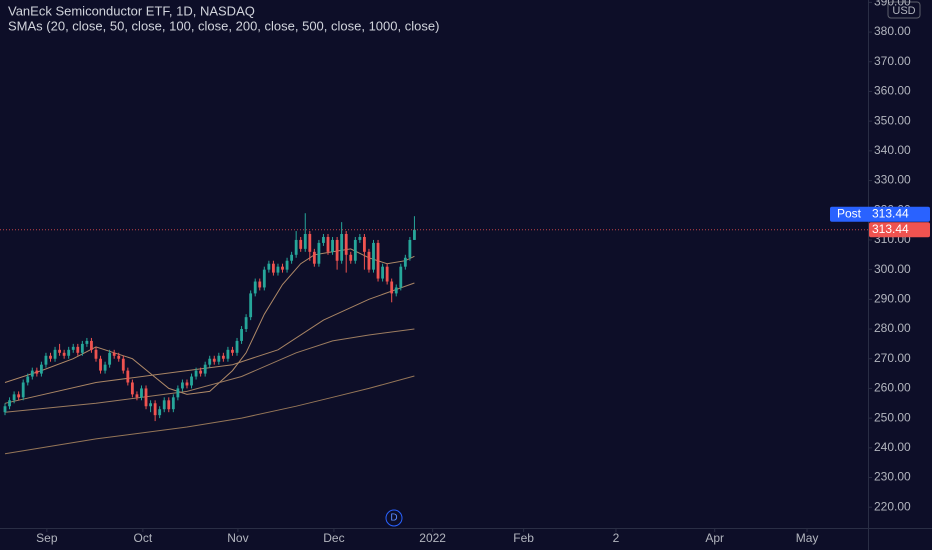 The width and height of the screenshot is (932, 550). I want to click on y-tick-label: 260.00, so click(892, 388).